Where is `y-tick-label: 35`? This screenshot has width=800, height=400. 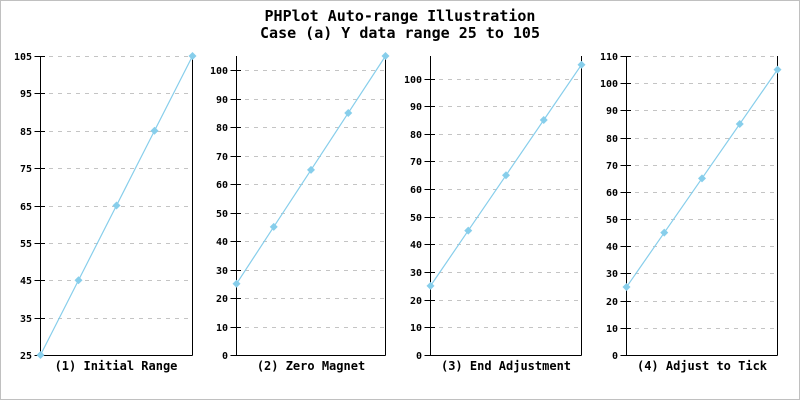
y-tick-label: 35 is located at coordinates (26, 319).